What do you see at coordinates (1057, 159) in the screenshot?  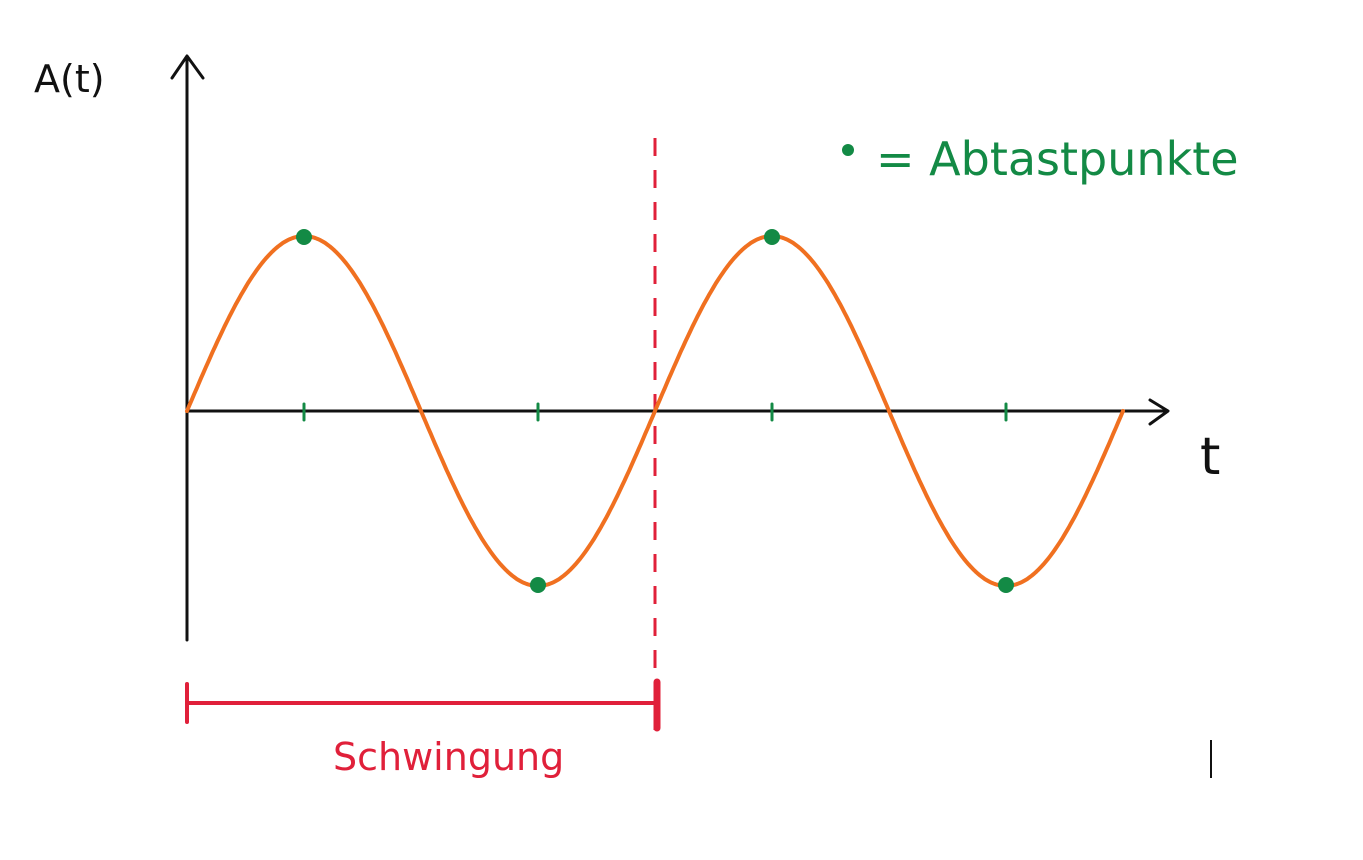 I see `legend-text: = Abtastpunkte` at bounding box center [1057, 159].